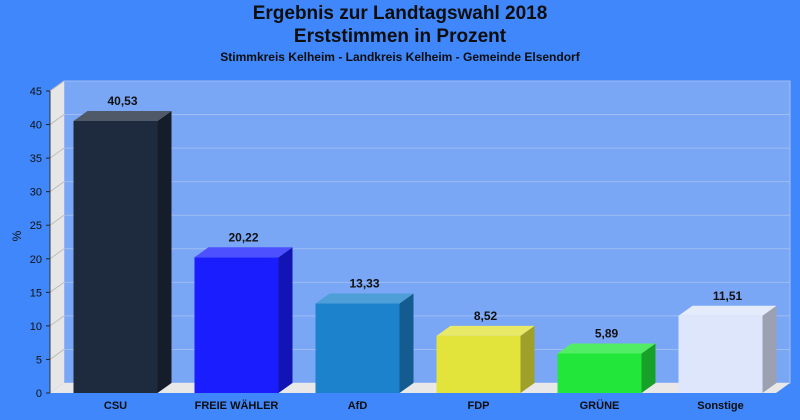  I want to click on data-label: 5,89, so click(607, 333).